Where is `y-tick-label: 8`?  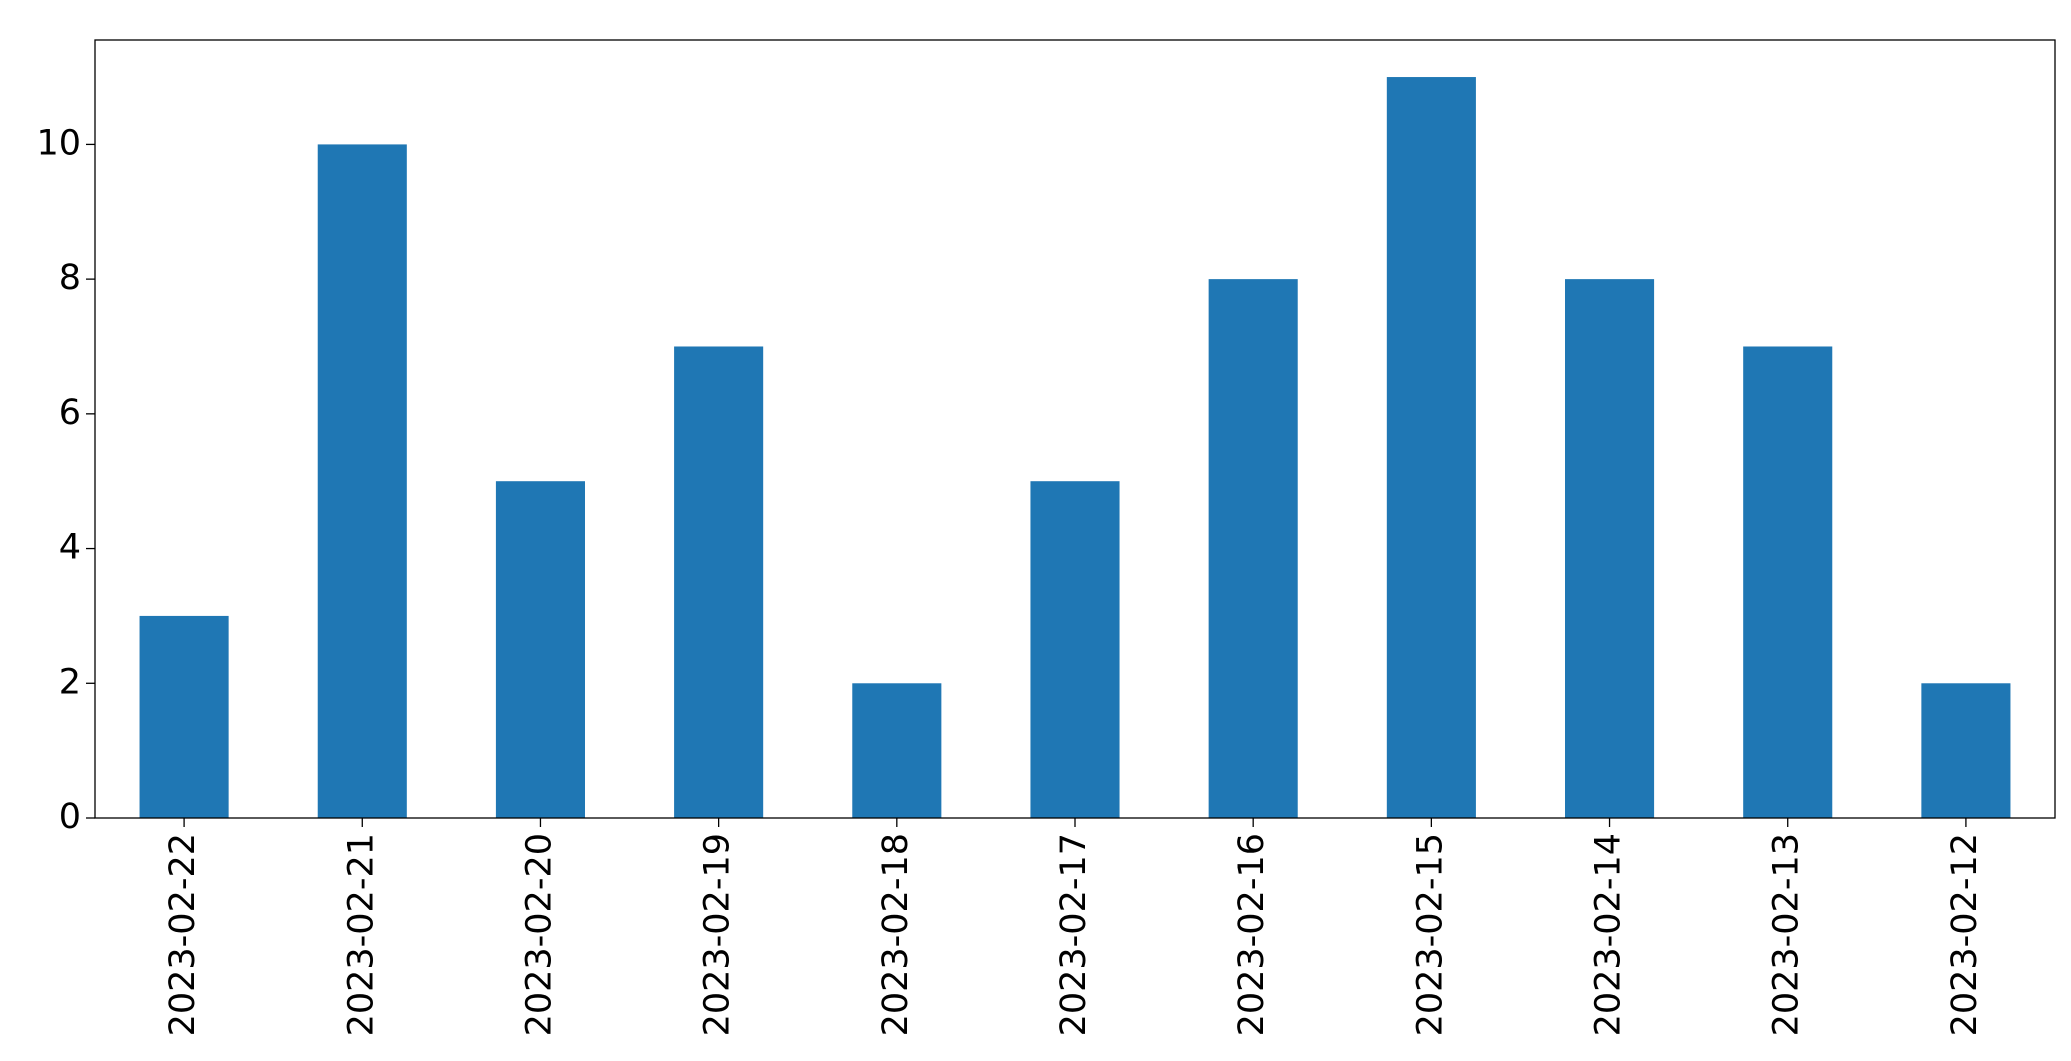 y-tick-label: 8 is located at coordinates (70, 278).